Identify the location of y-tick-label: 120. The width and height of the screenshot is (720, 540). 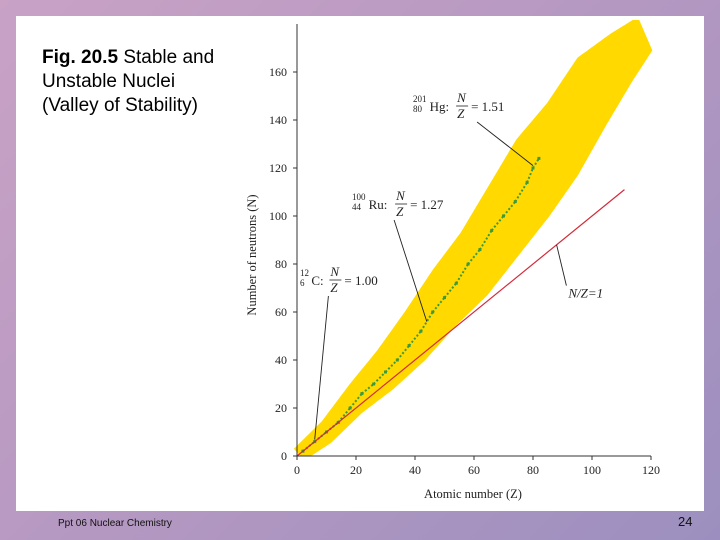
(278, 168).